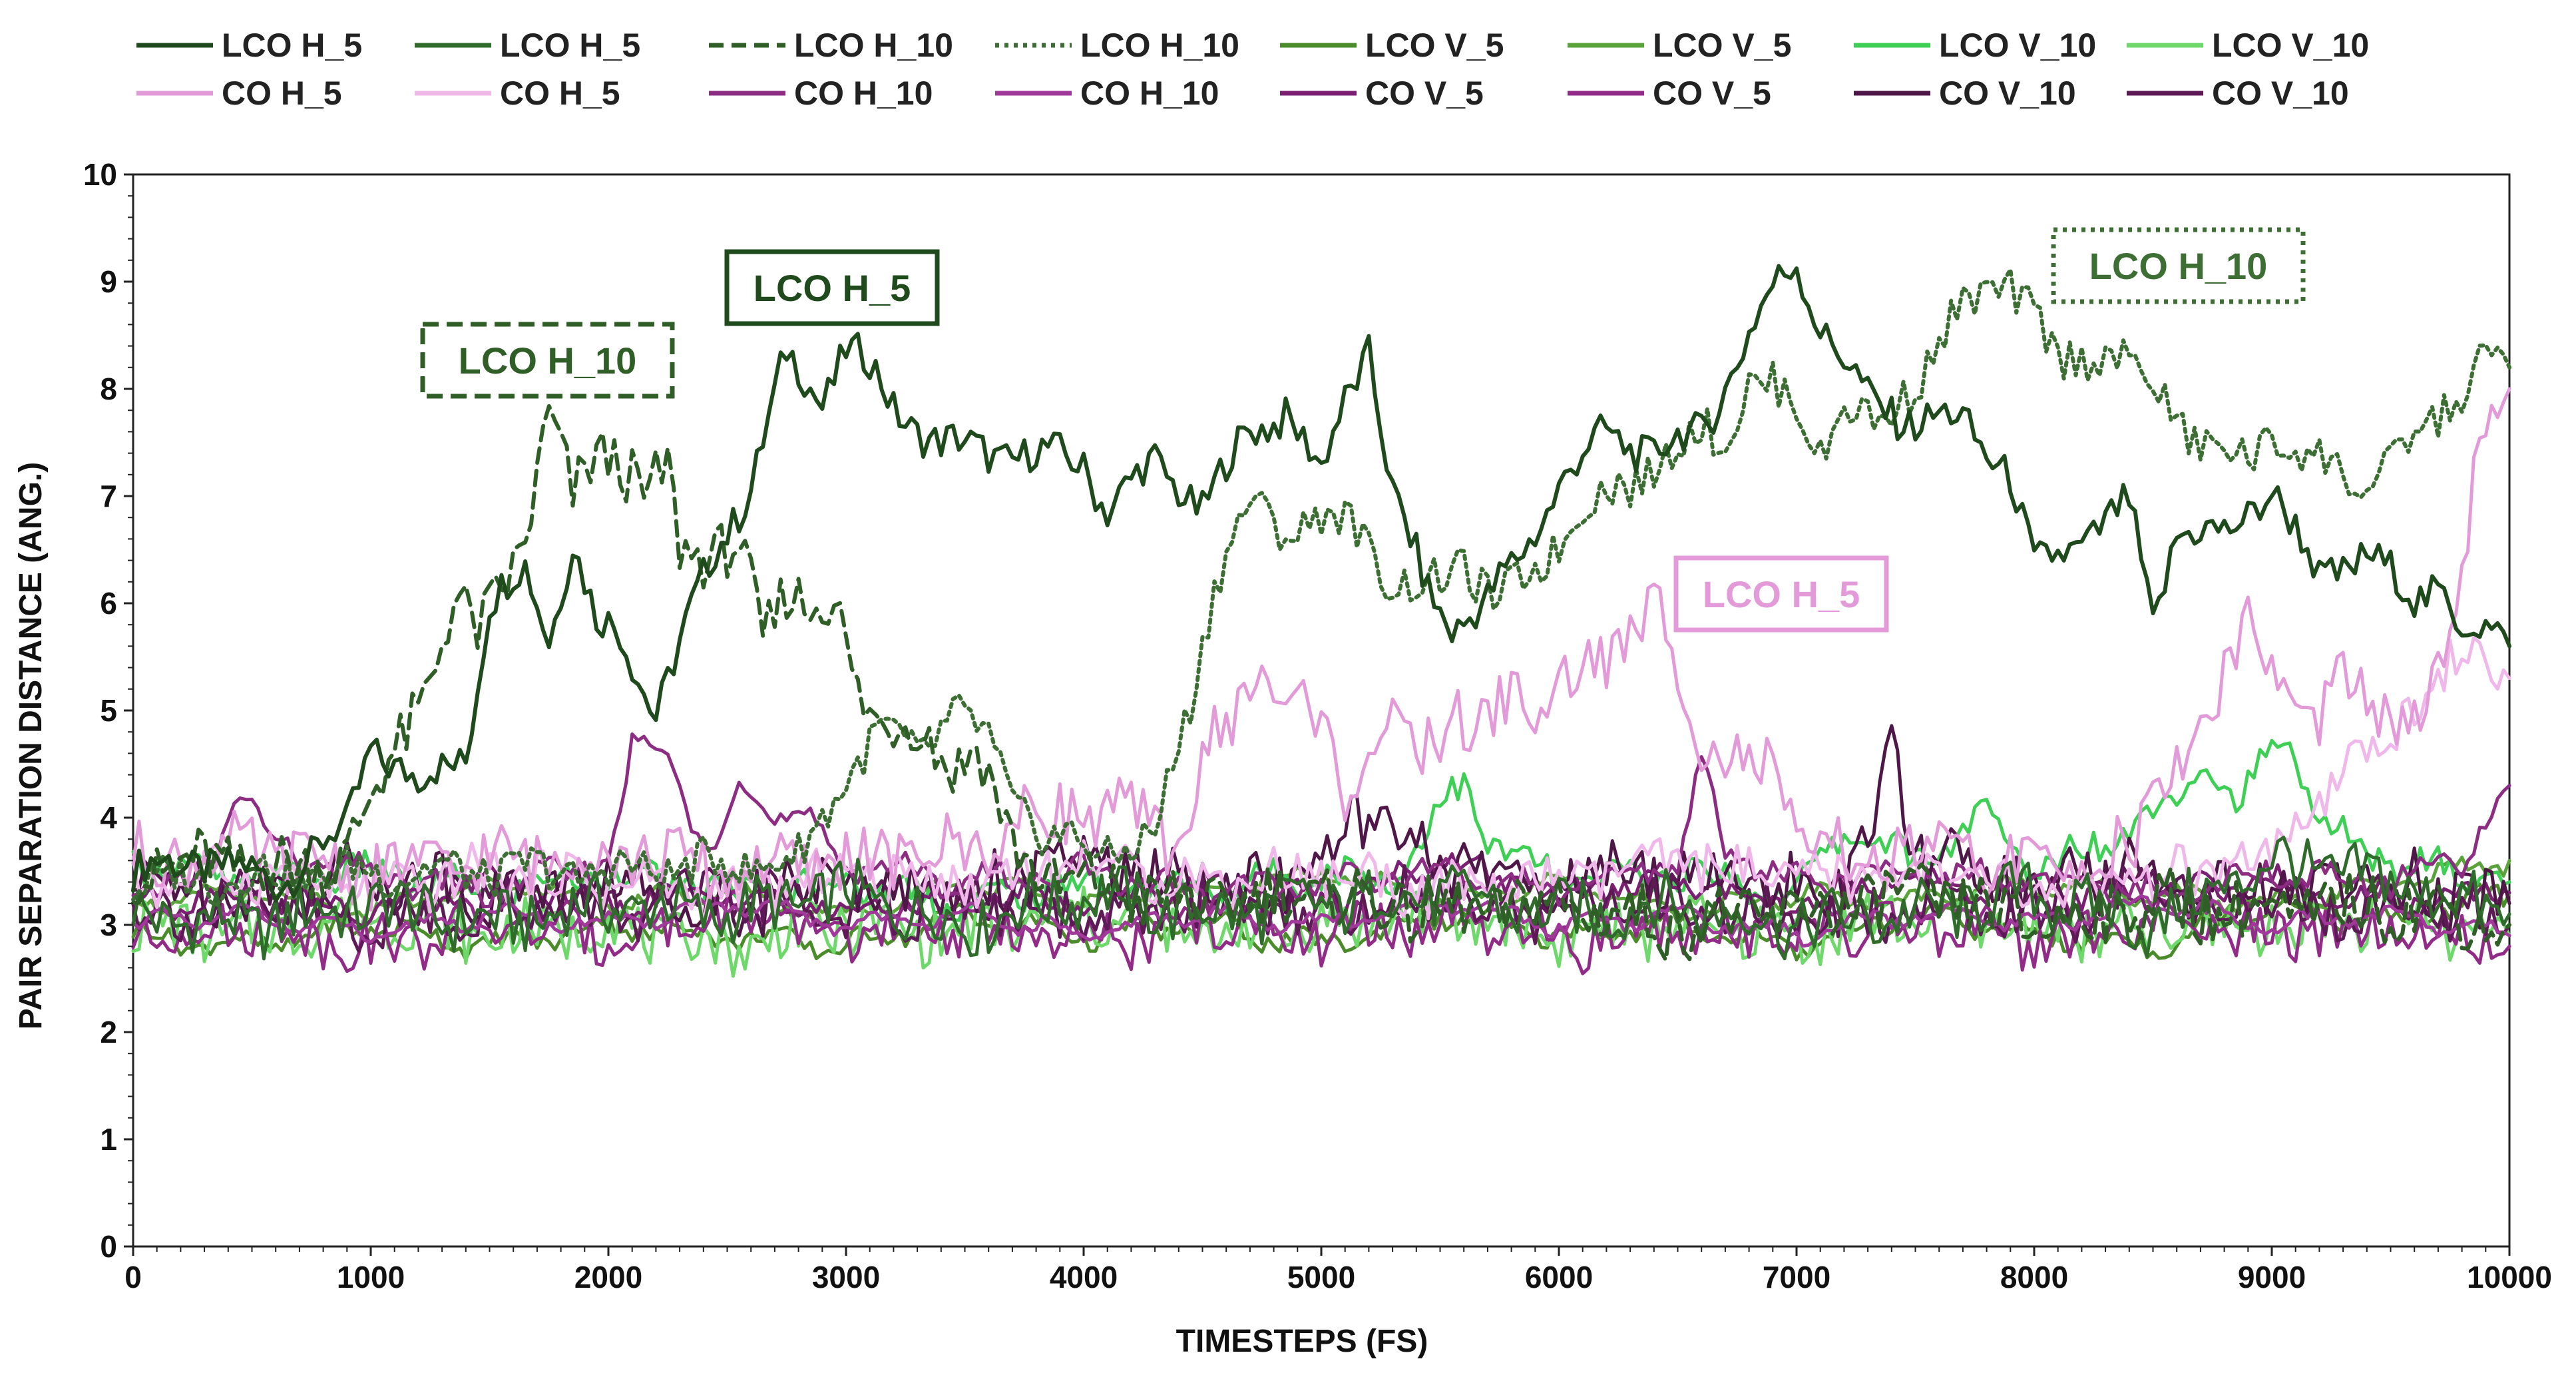 This screenshot has width=2576, height=1377. Describe the element at coordinates (108, 1139) in the screenshot. I see `y-tick-label: 1` at that location.